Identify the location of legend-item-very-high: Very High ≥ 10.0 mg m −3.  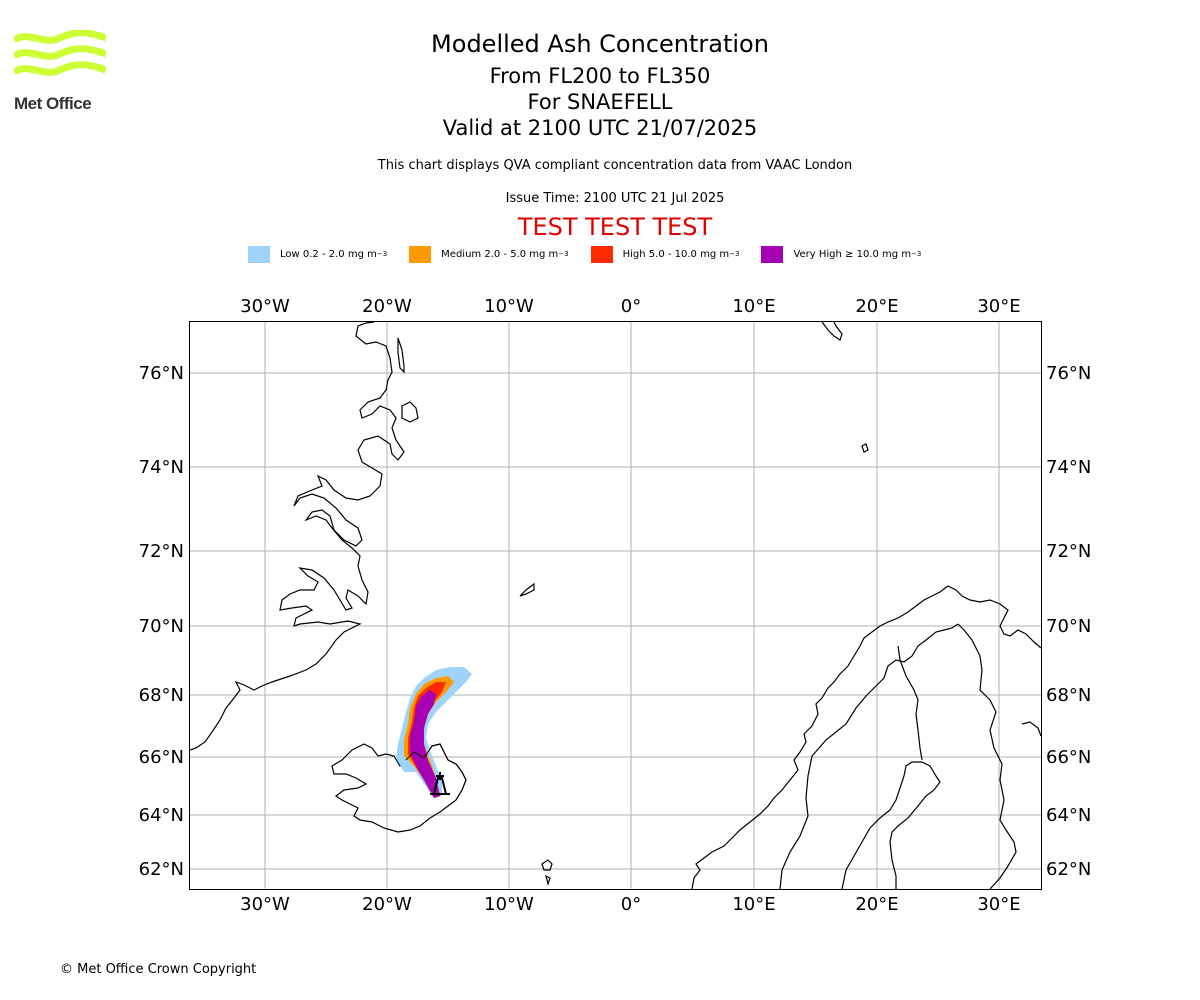
(841, 254).